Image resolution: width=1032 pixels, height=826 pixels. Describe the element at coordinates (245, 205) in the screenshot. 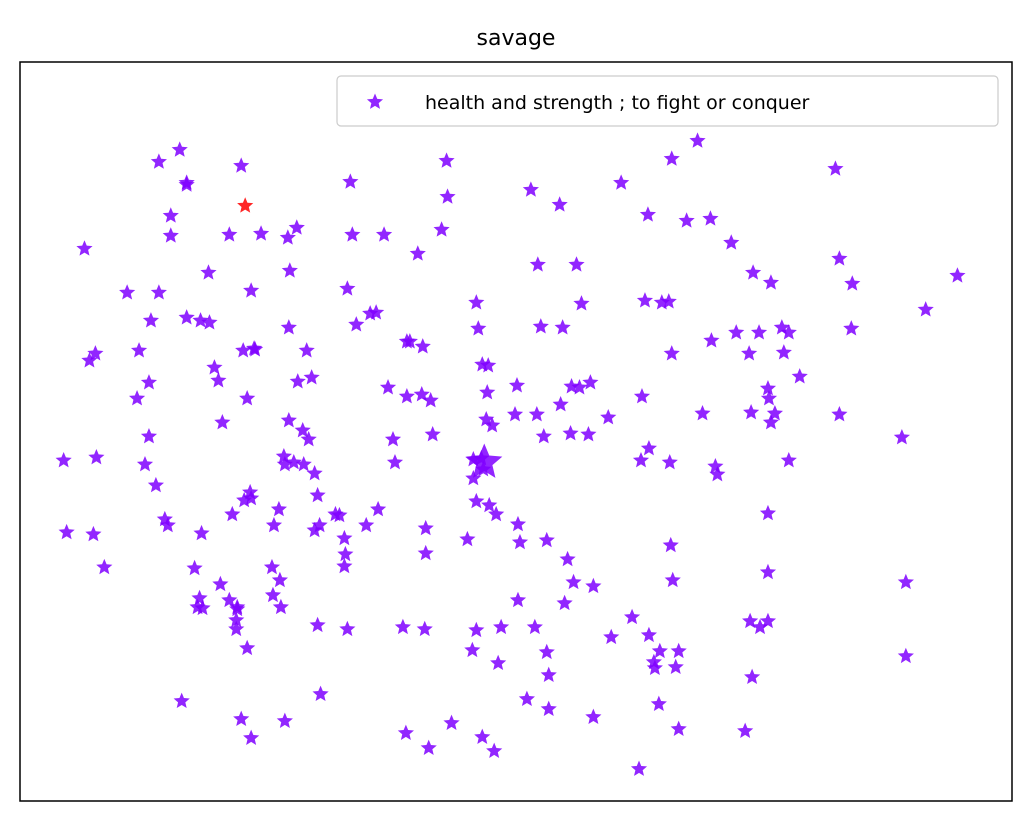

I see `highlighted-point` at that location.